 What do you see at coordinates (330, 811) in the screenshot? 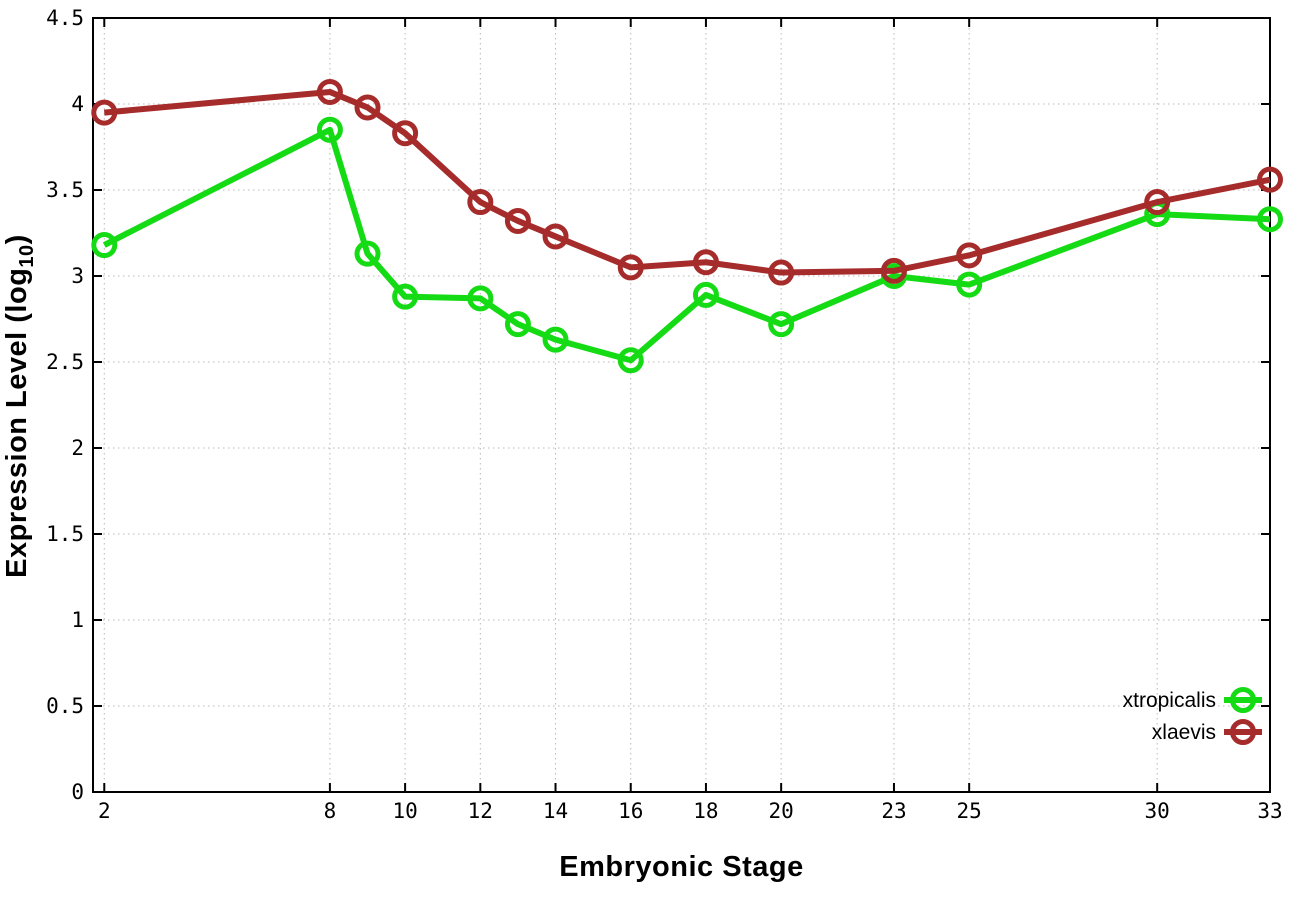
I see `x-tick-label: 8` at bounding box center [330, 811].